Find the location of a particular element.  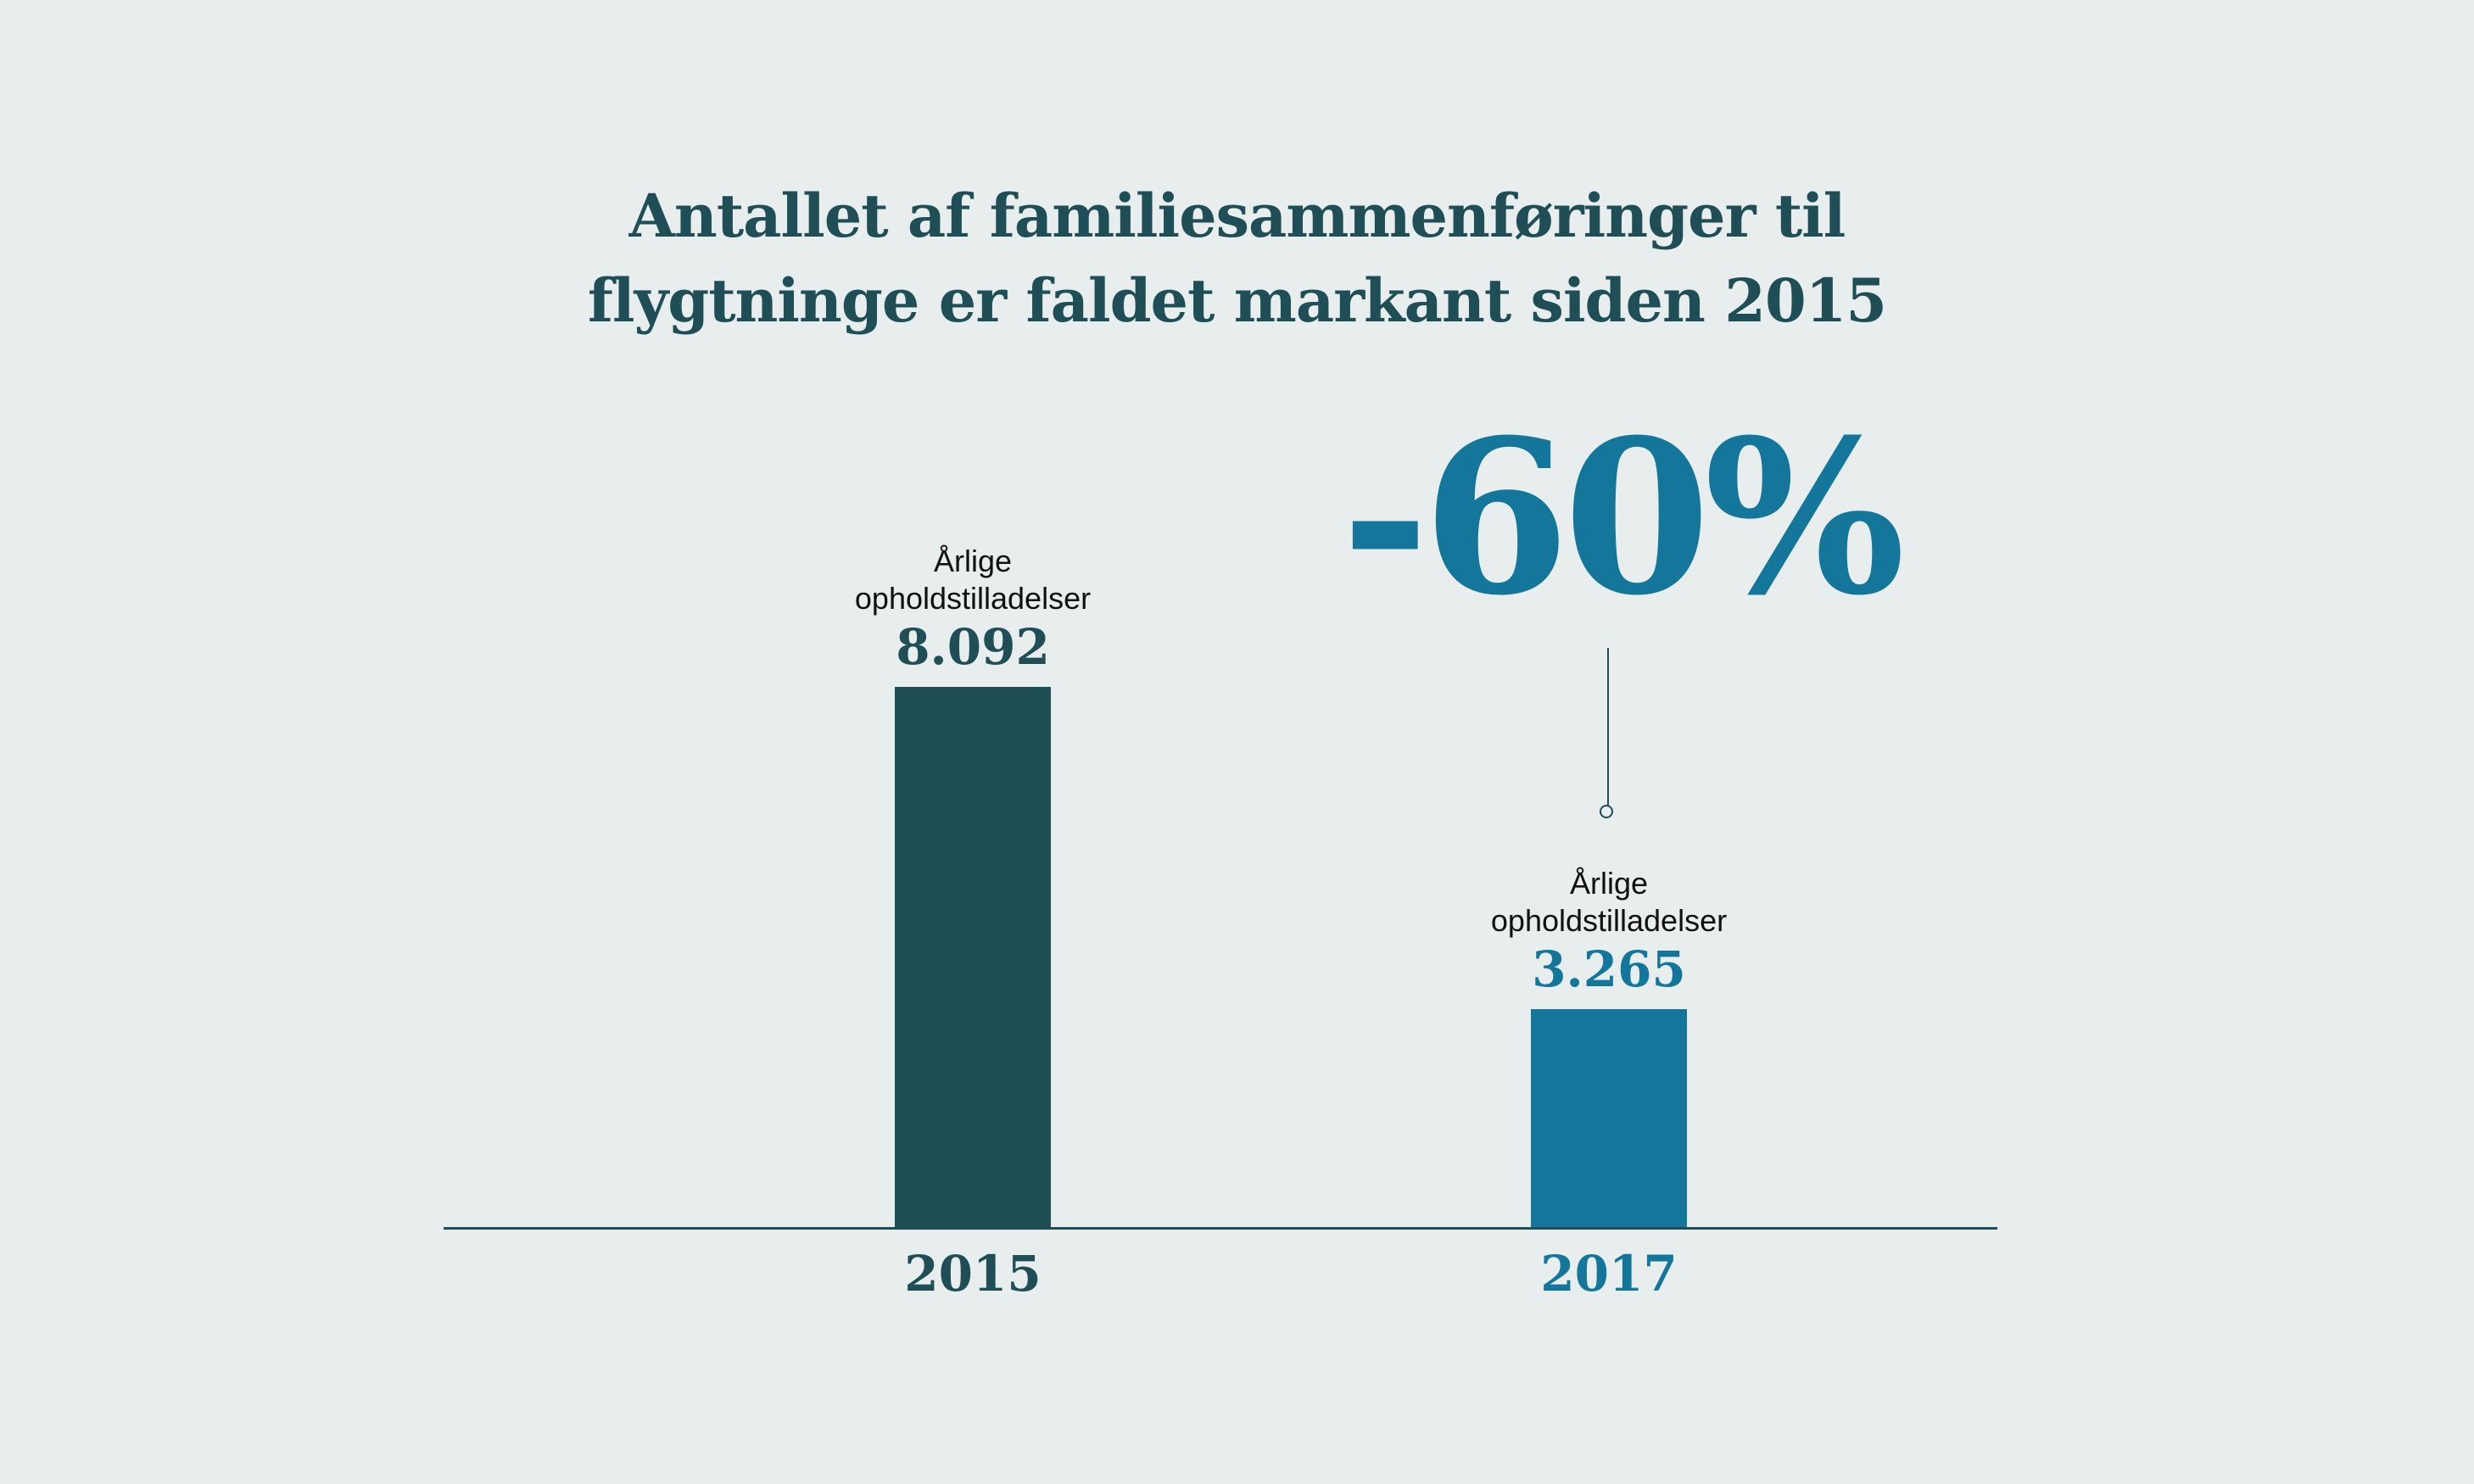

annotation-leader-dot is located at coordinates (1606, 811).